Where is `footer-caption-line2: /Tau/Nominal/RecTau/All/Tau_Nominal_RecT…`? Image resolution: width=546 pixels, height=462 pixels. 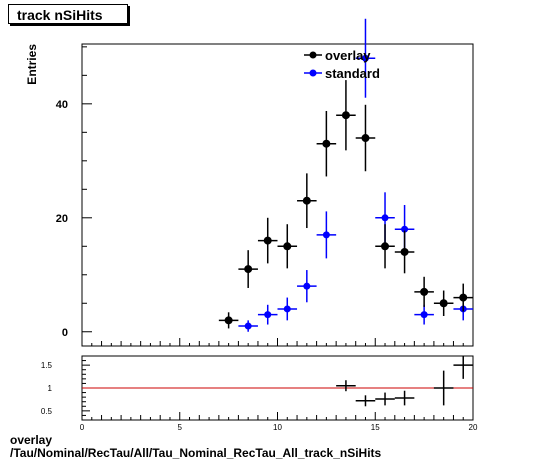
footer-caption-line2: /Tau/Nominal/RecTau/All/Tau_Nominal_RecT… is located at coordinates (196, 453).